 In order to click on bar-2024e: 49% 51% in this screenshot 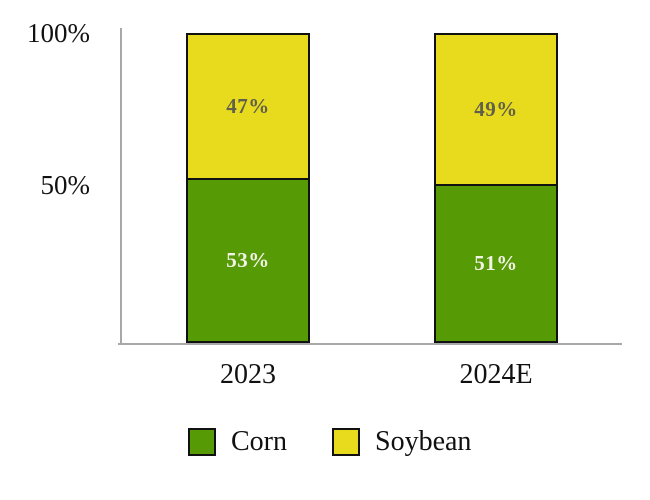, I will do `click(496, 188)`.